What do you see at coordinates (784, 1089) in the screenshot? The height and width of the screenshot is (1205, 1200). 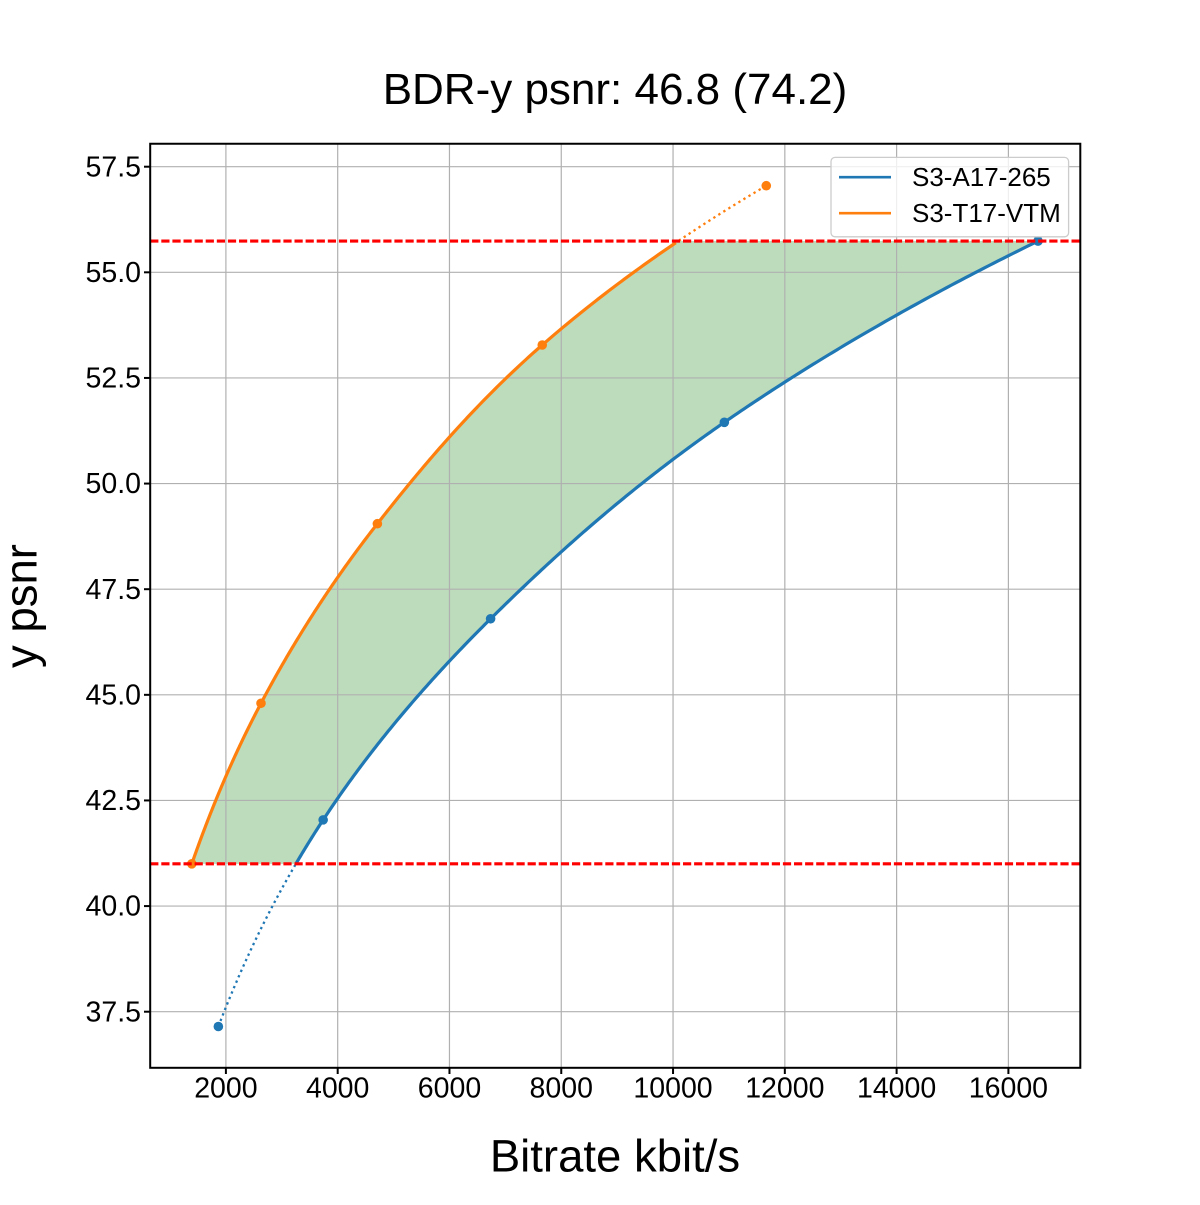 I see `svg-text: 12000` at bounding box center [784, 1089].